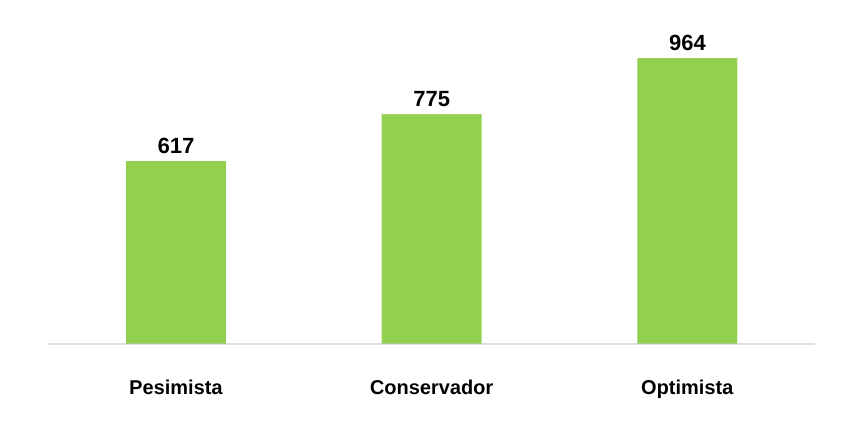 This screenshot has width=863, height=422. Describe the element at coordinates (432, 388) in the screenshot. I see `x-tick-label: Conservador` at that location.